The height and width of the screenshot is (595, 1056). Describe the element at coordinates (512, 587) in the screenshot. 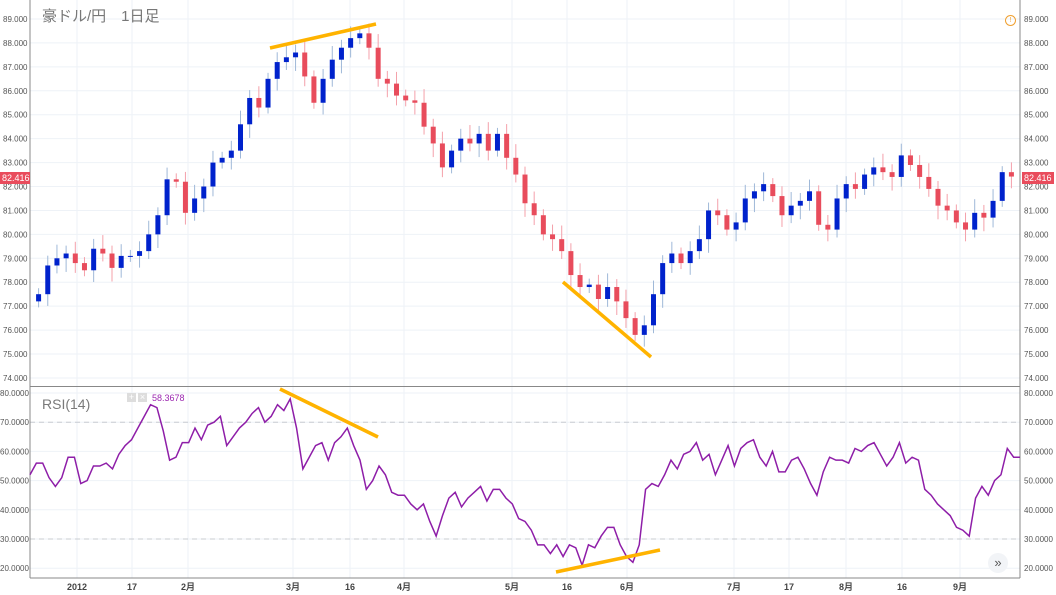

I see `time-axis-label: 5月` at that location.